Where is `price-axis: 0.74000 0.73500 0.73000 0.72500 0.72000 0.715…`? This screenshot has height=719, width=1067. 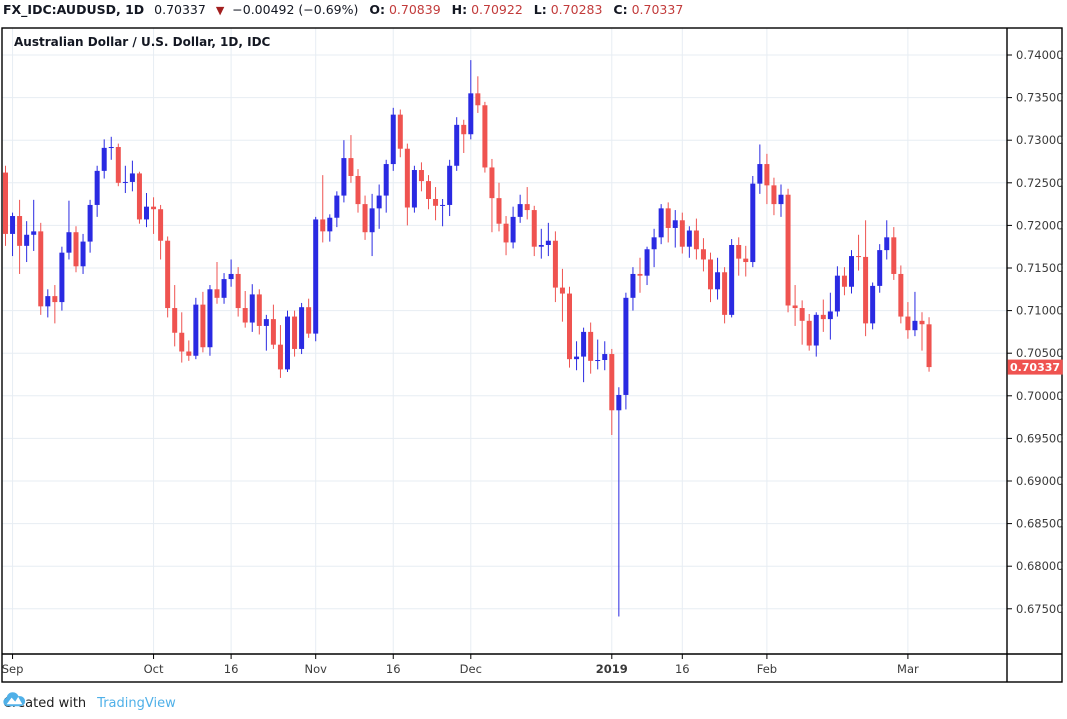 price-axis: 0.74000 0.73500 0.73000 0.72500 0.72000 0.715… is located at coordinates (1035, 332).